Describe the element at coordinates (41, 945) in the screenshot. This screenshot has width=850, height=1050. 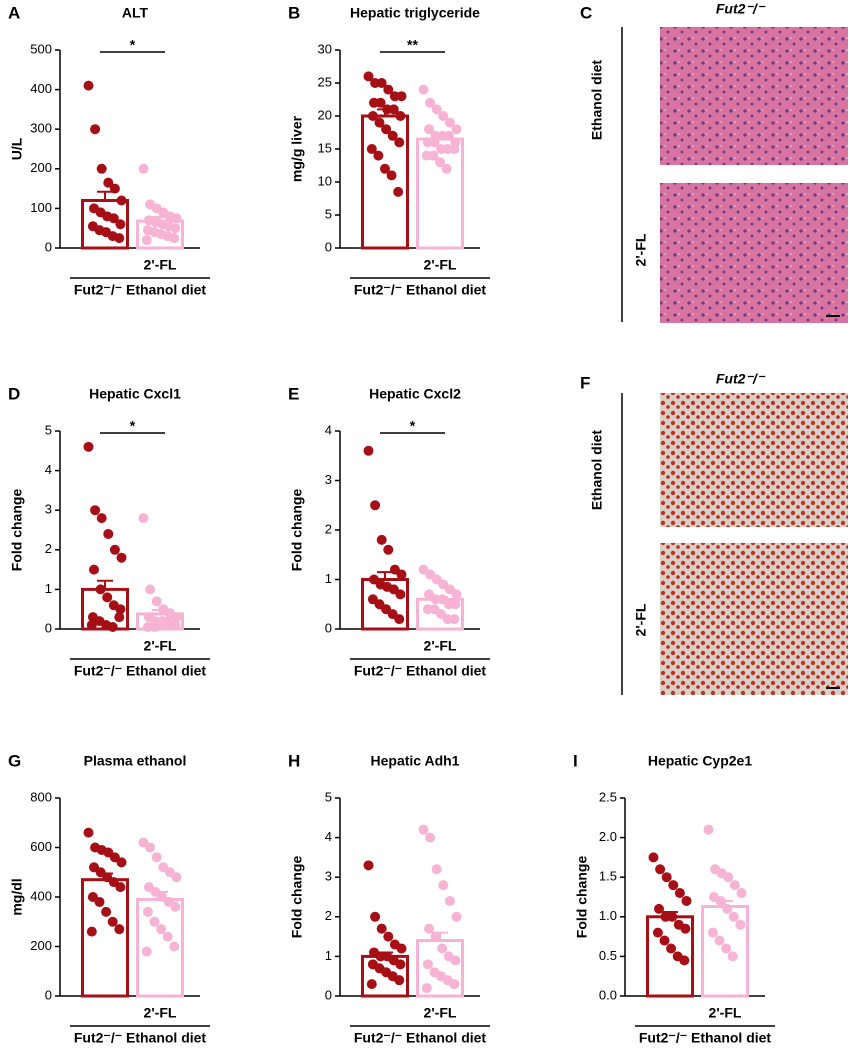
I see `y-tick-label: 200` at that location.